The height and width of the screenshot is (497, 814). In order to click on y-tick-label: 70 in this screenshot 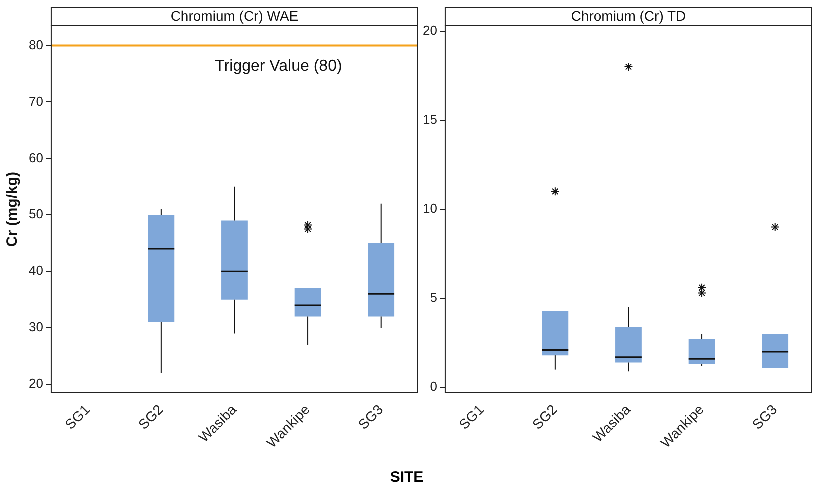, I will do `click(36, 101)`.